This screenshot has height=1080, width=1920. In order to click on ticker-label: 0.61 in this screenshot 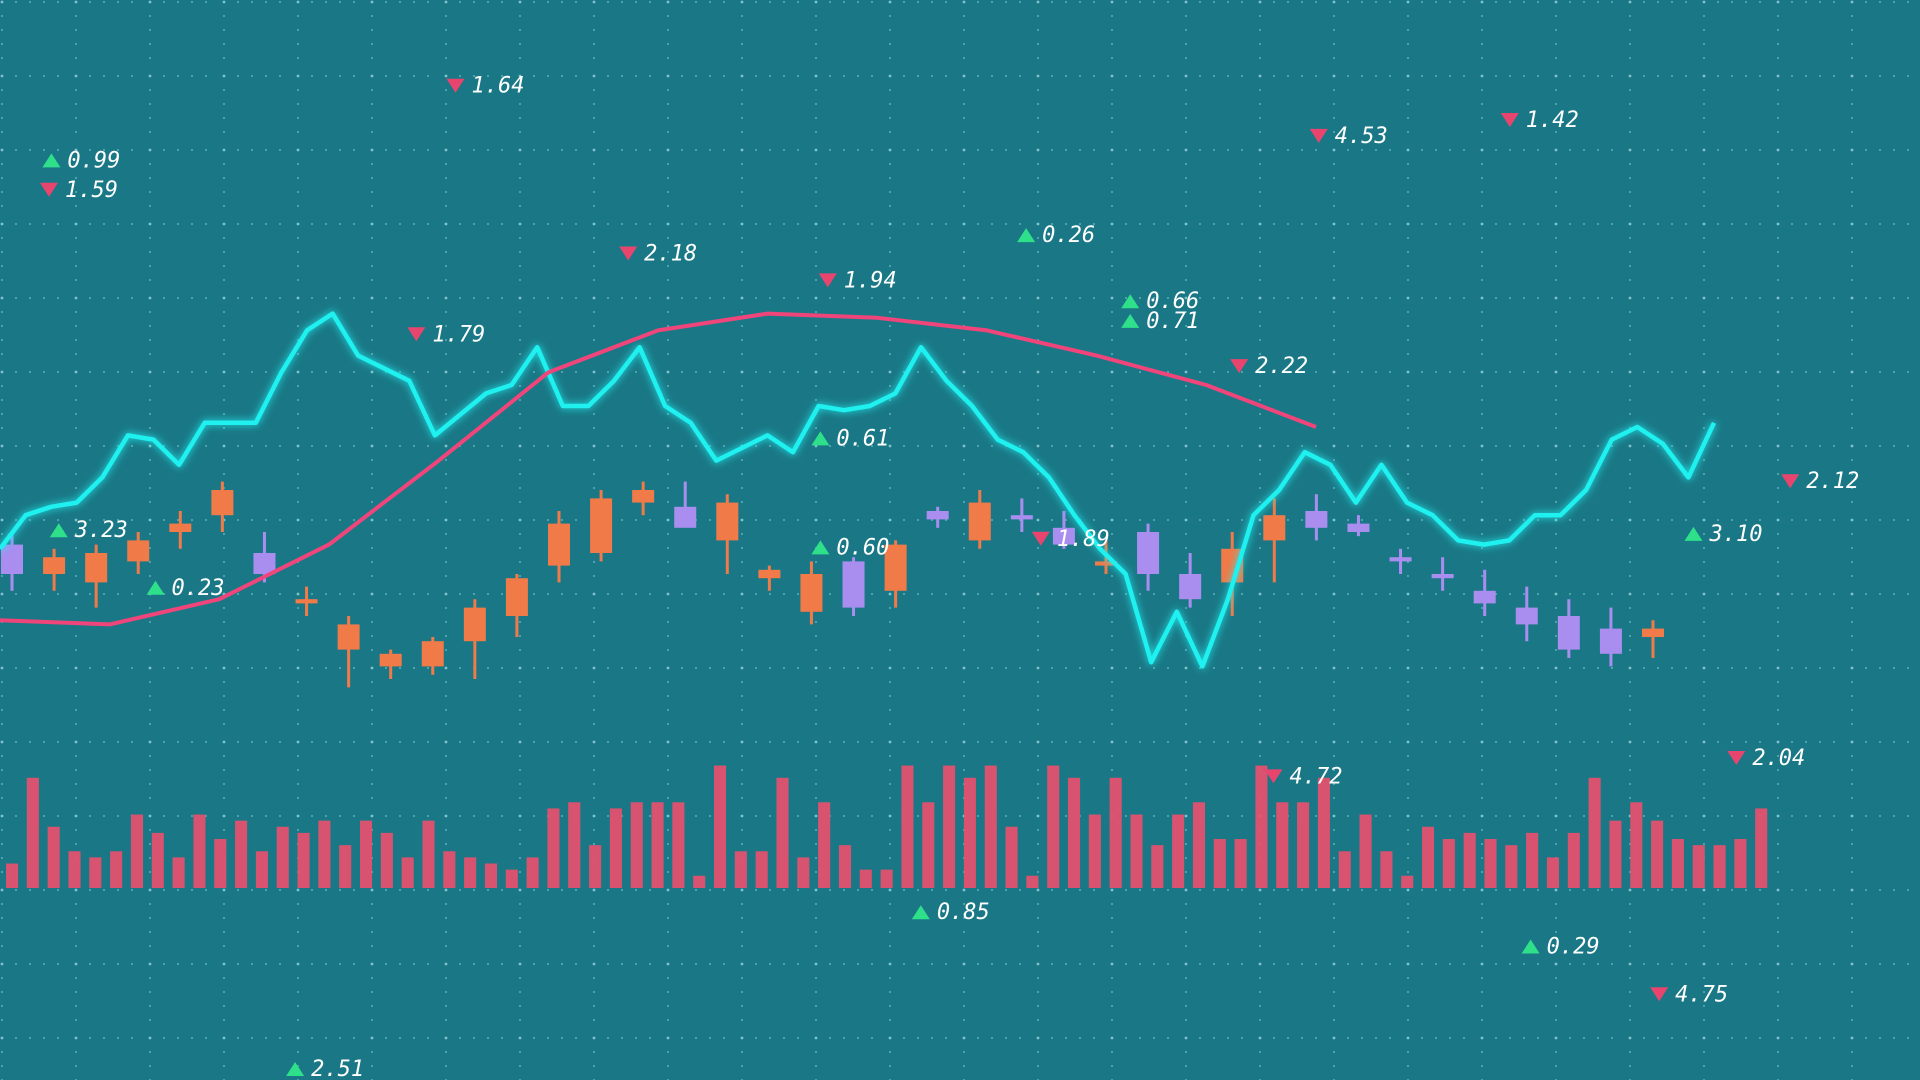, I will do `click(862, 438)`.